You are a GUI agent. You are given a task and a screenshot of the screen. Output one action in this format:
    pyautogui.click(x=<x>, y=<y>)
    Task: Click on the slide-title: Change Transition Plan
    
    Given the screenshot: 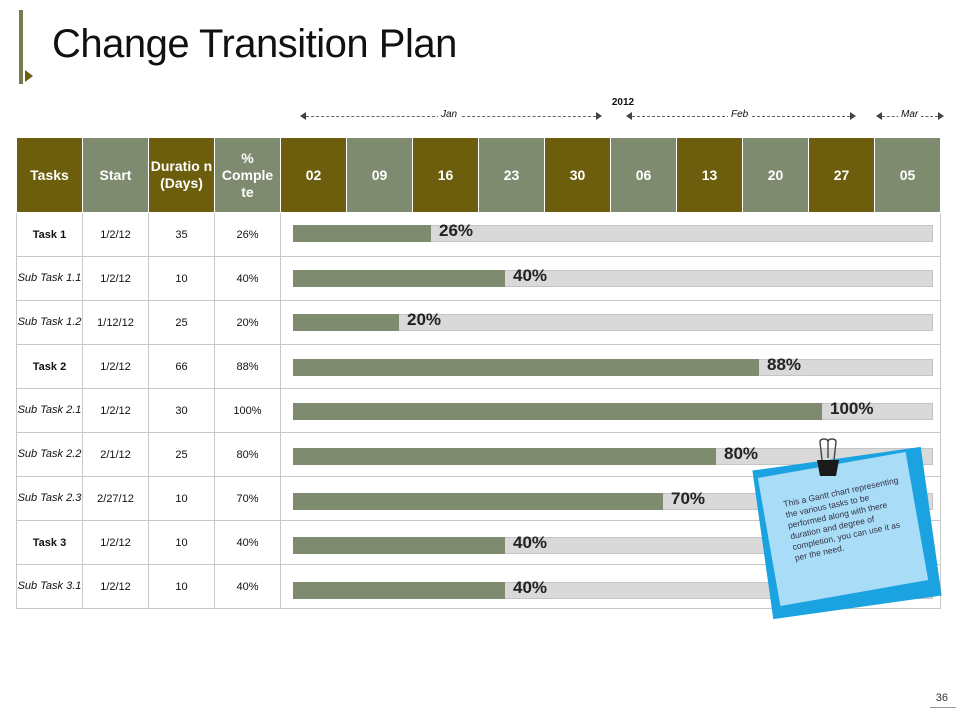 What is the action you would take?
    pyautogui.click(x=254, y=44)
    